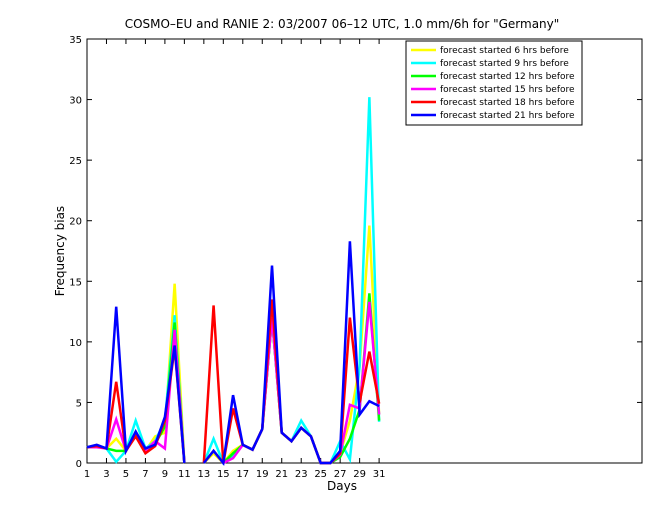  I want to click on legend-label: forecast started 6 hrs before, so click(504, 51).